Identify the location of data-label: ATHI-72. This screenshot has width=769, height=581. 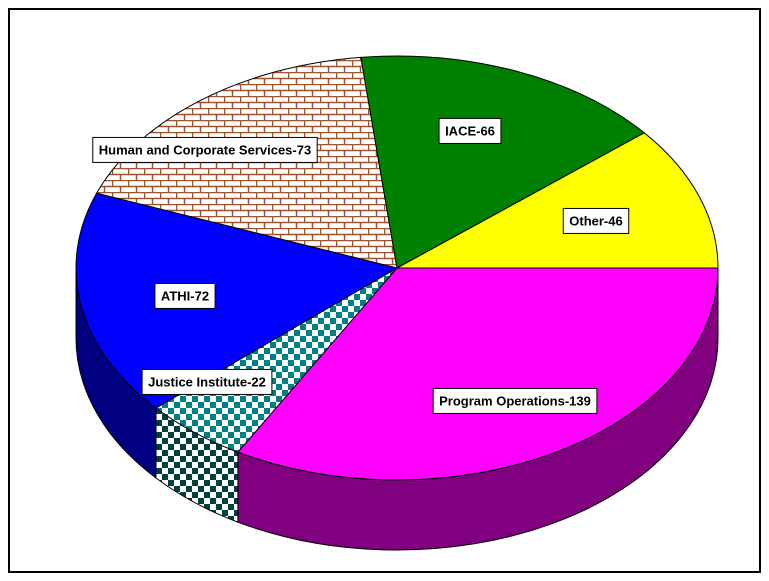
(185, 295).